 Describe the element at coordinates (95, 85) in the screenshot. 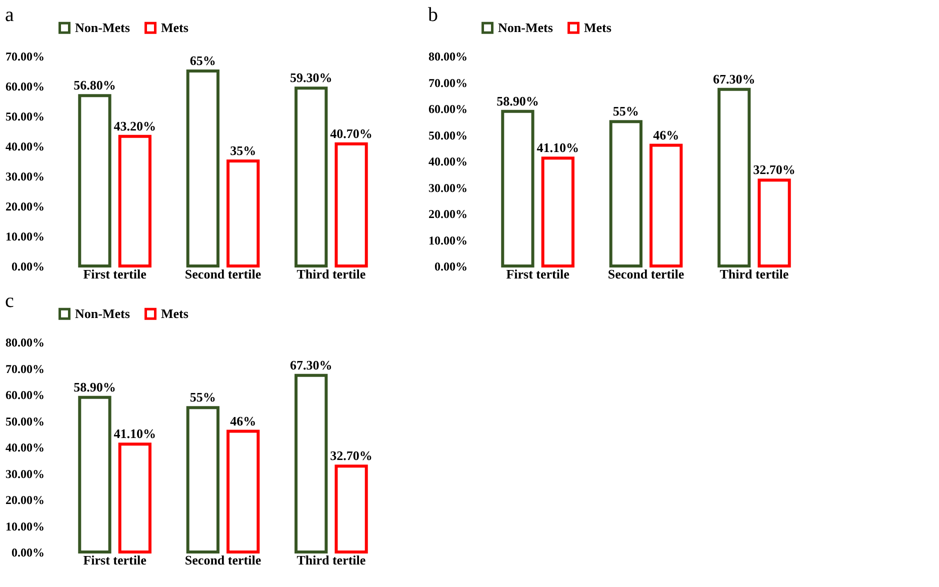

I see `data-label: 56.80%` at that location.